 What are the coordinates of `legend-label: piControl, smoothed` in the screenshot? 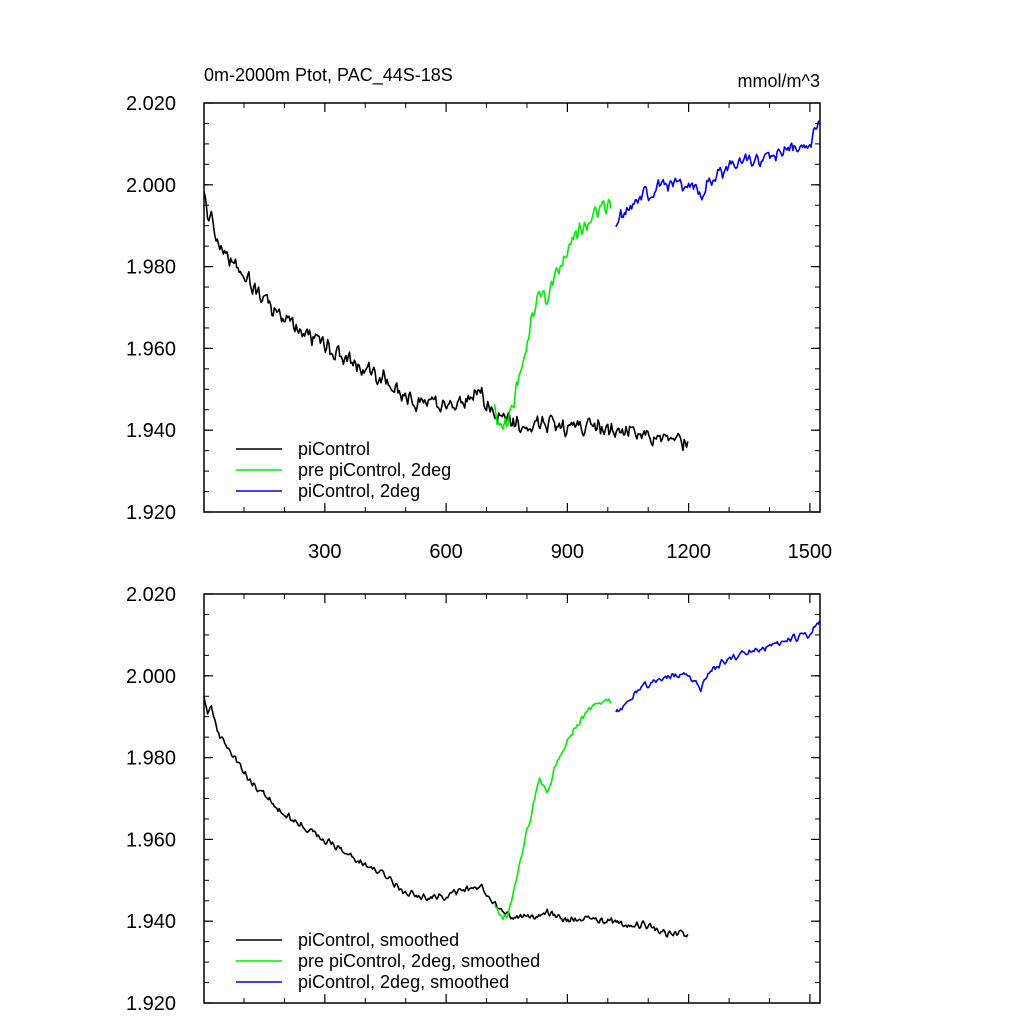 It's located at (378, 940).